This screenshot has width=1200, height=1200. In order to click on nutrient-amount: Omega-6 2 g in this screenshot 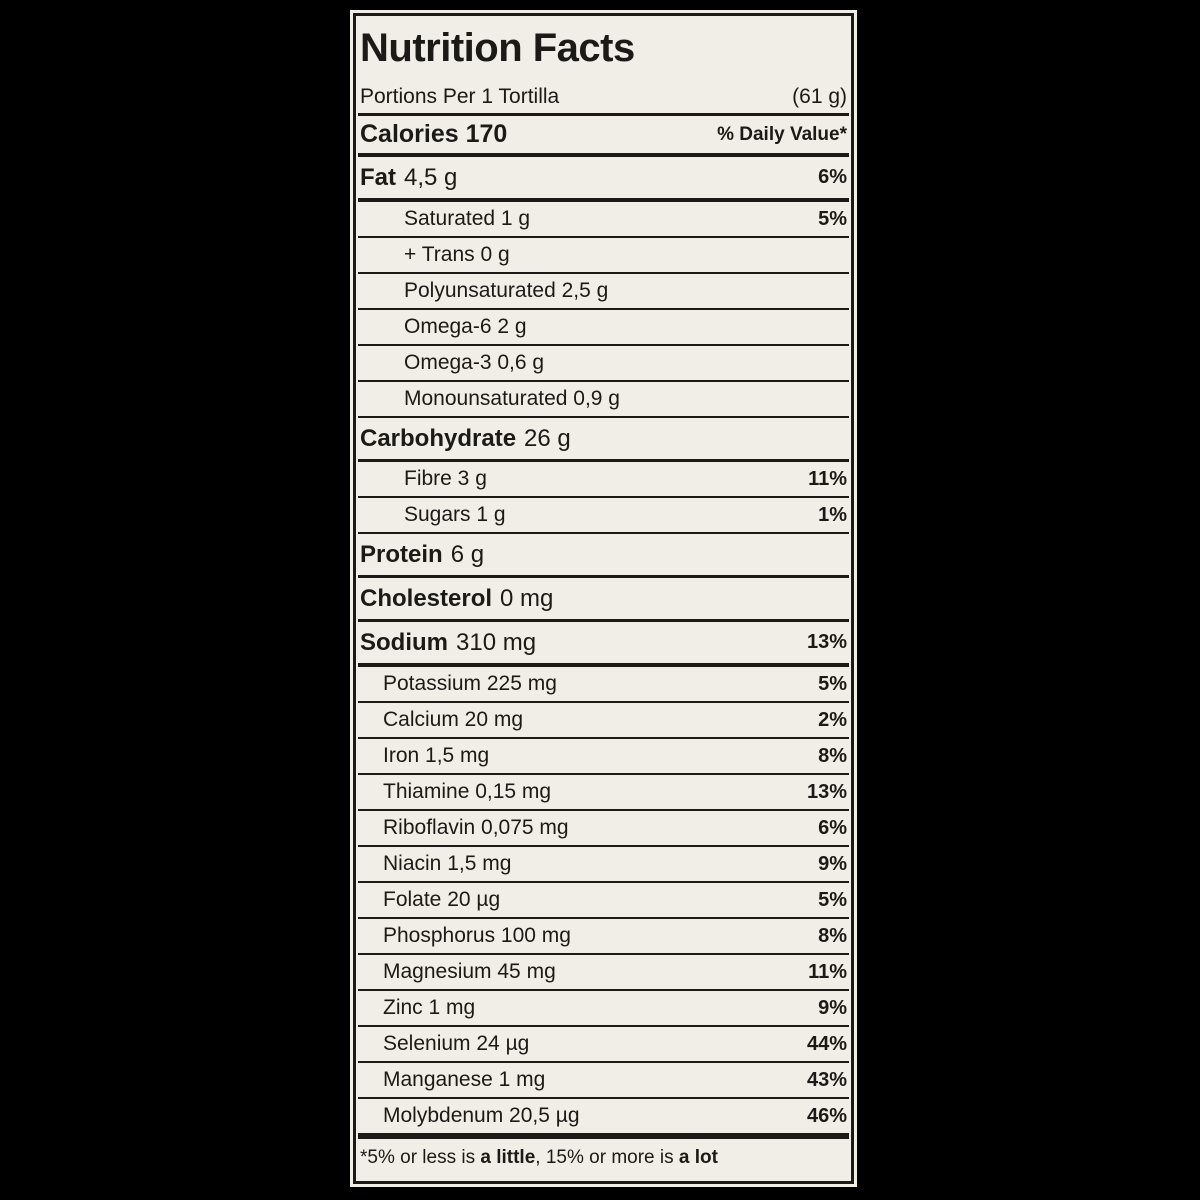, I will do `click(465, 326)`.